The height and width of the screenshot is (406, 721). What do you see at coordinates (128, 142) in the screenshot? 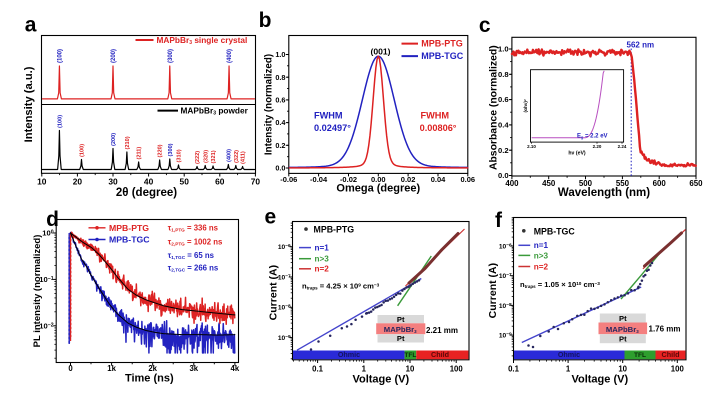
I see `svg-text: (210)` at bounding box center [128, 142].